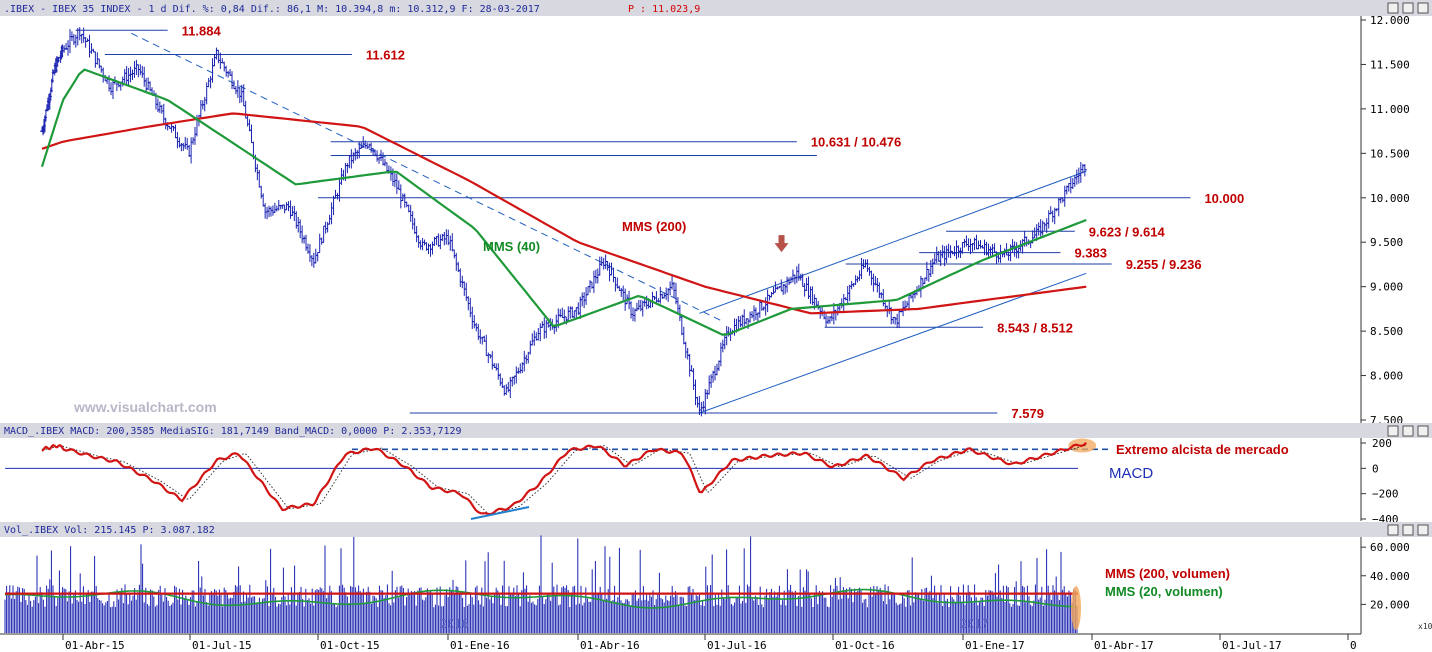 This screenshot has width=1432, height=652. I want to click on macd-y-tick-label: −200, so click(1385, 494).